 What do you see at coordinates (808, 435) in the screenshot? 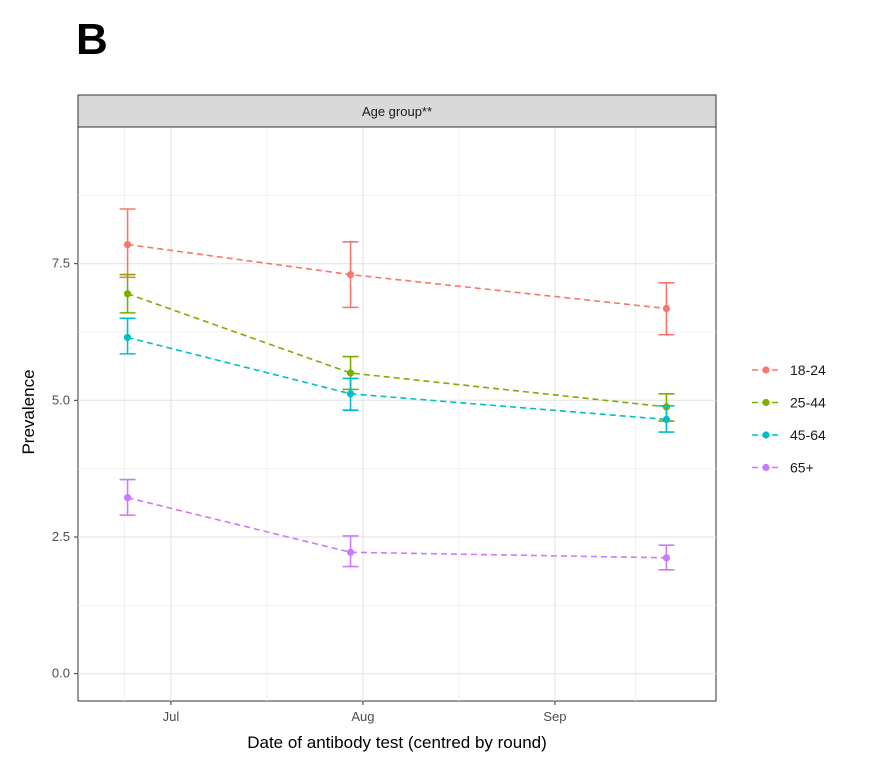
I see `legend-label: 45-64` at bounding box center [808, 435].